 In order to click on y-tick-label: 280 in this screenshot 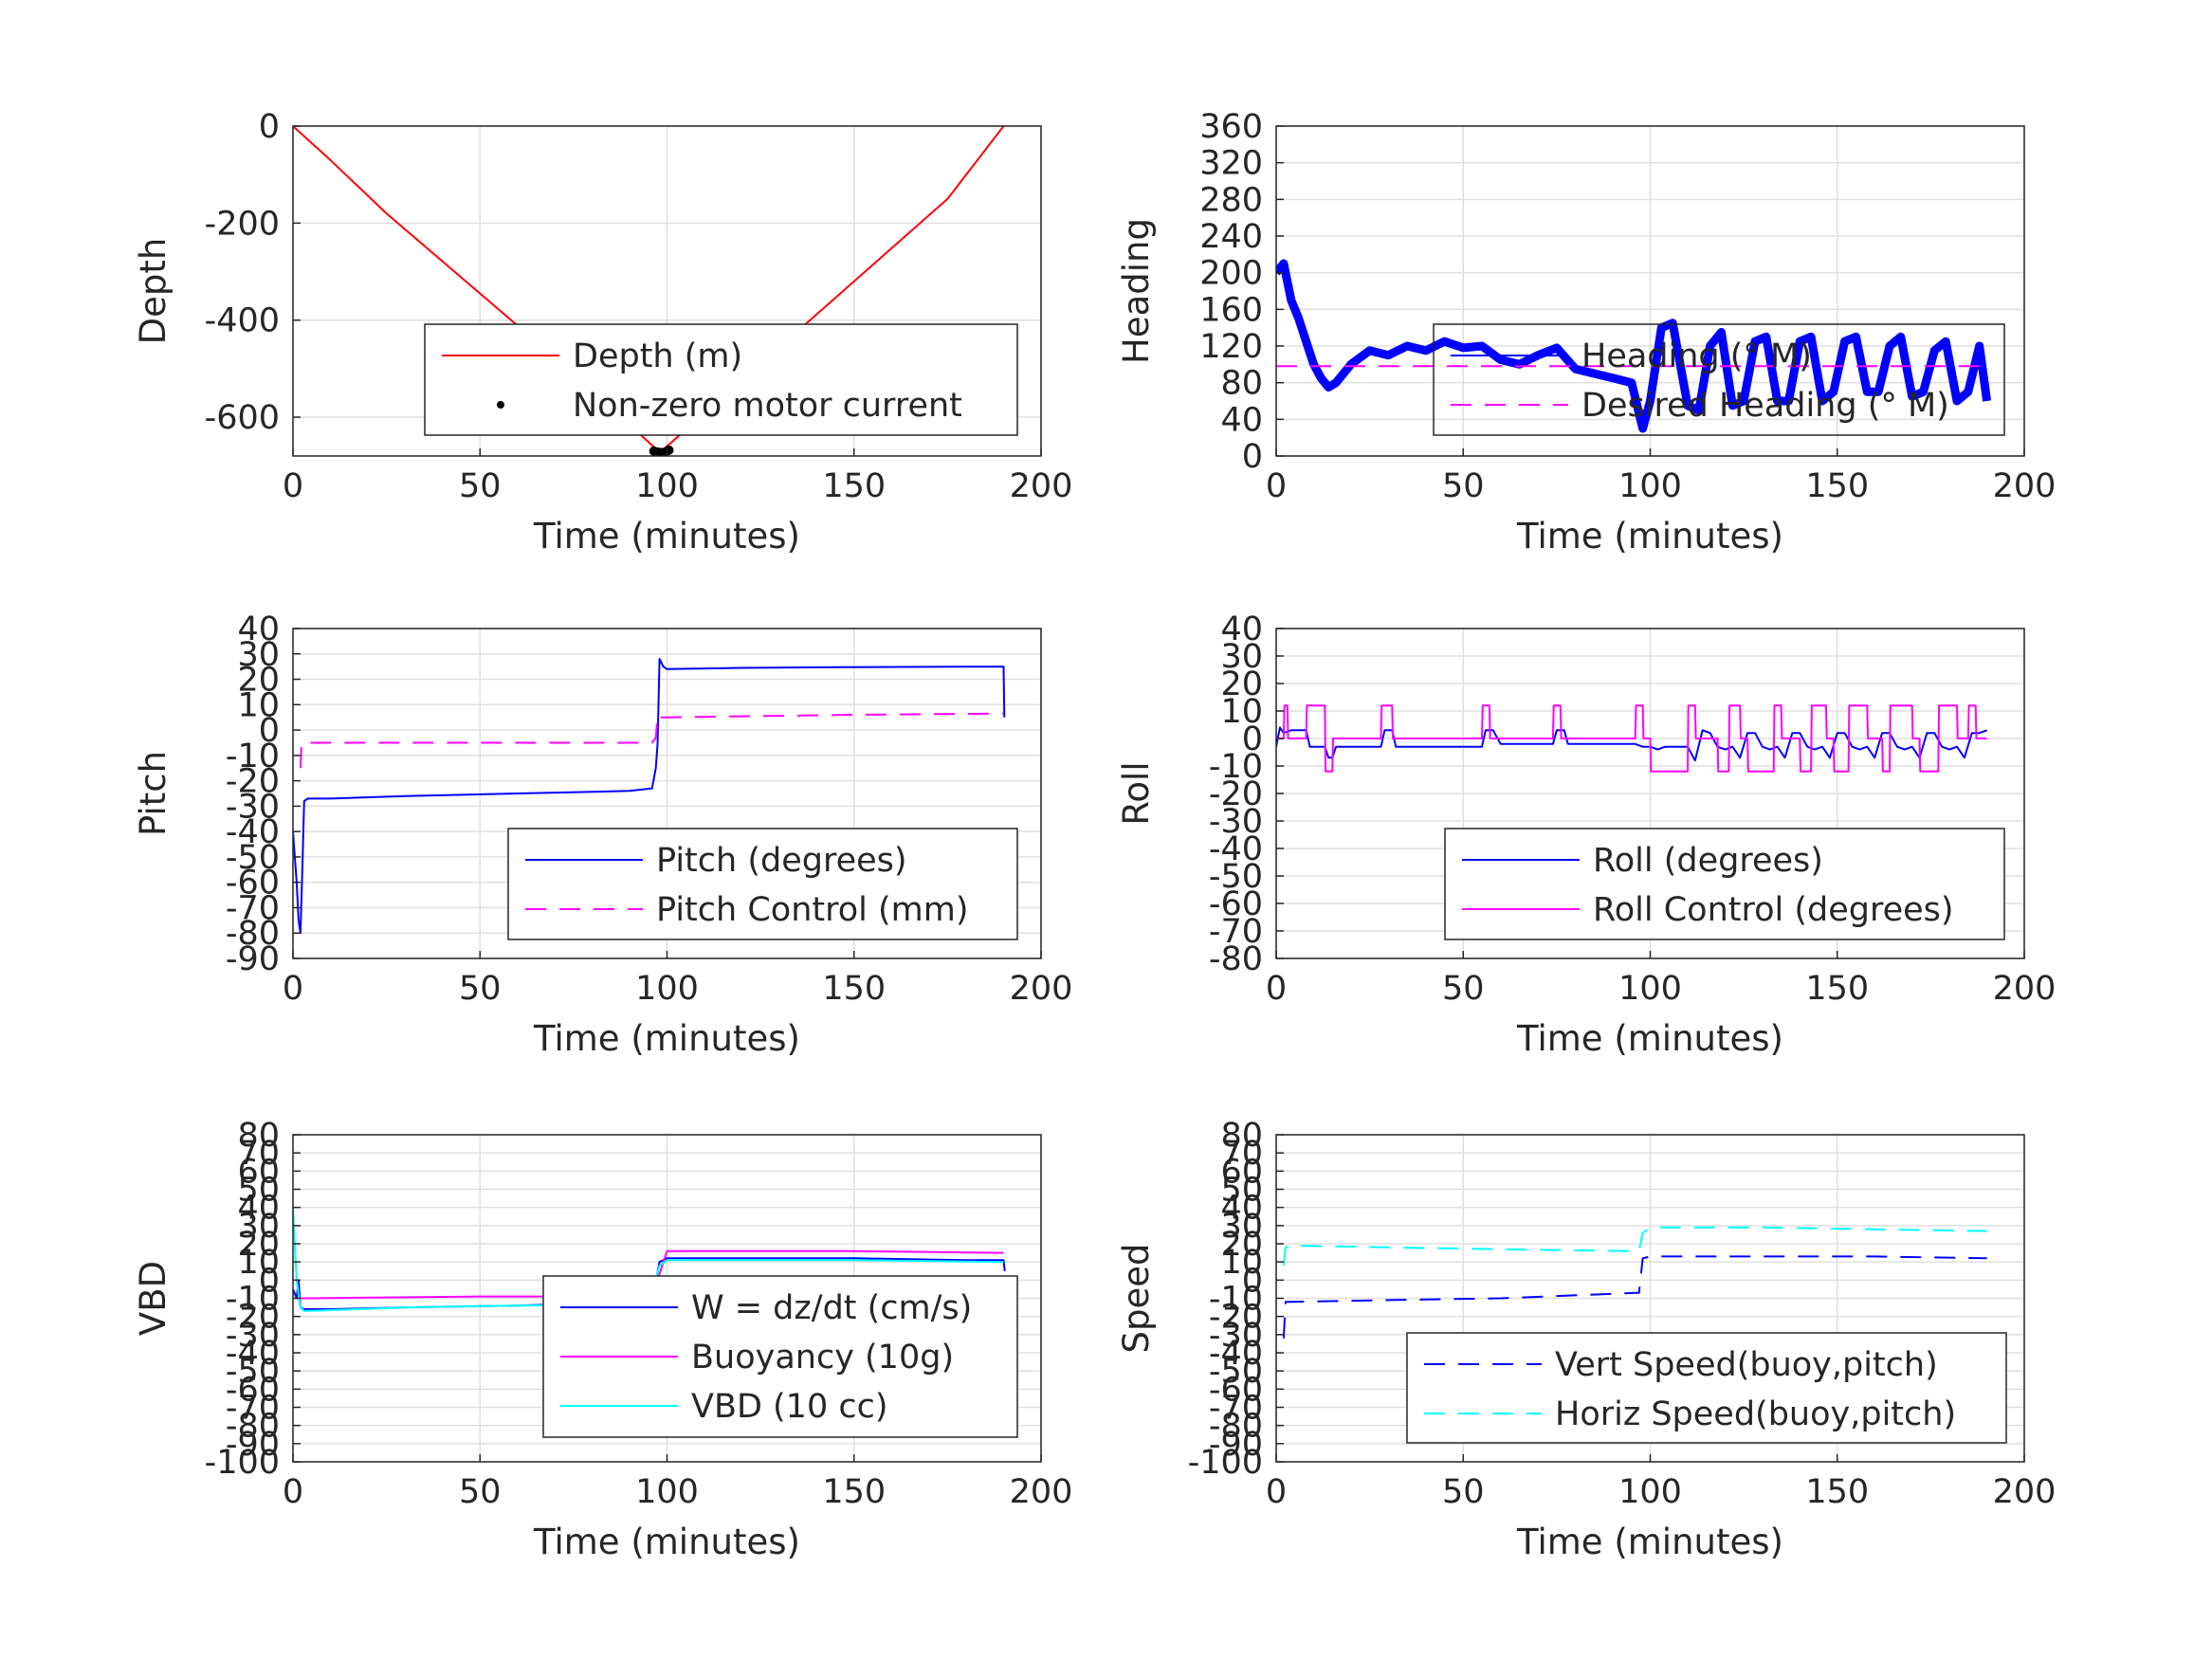, I will do `click(1231, 200)`.